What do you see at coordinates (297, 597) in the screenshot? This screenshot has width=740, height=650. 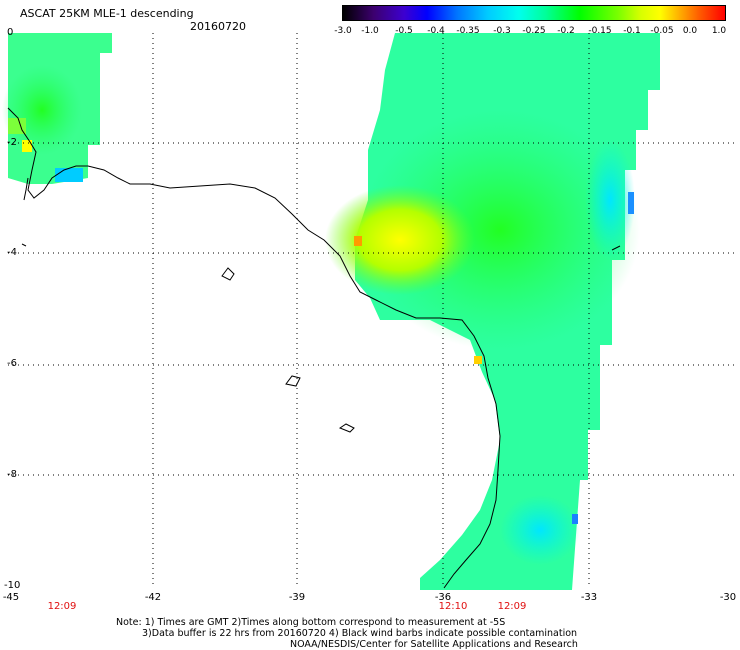 I see `x-tick-label: -39` at bounding box center [297, 597].